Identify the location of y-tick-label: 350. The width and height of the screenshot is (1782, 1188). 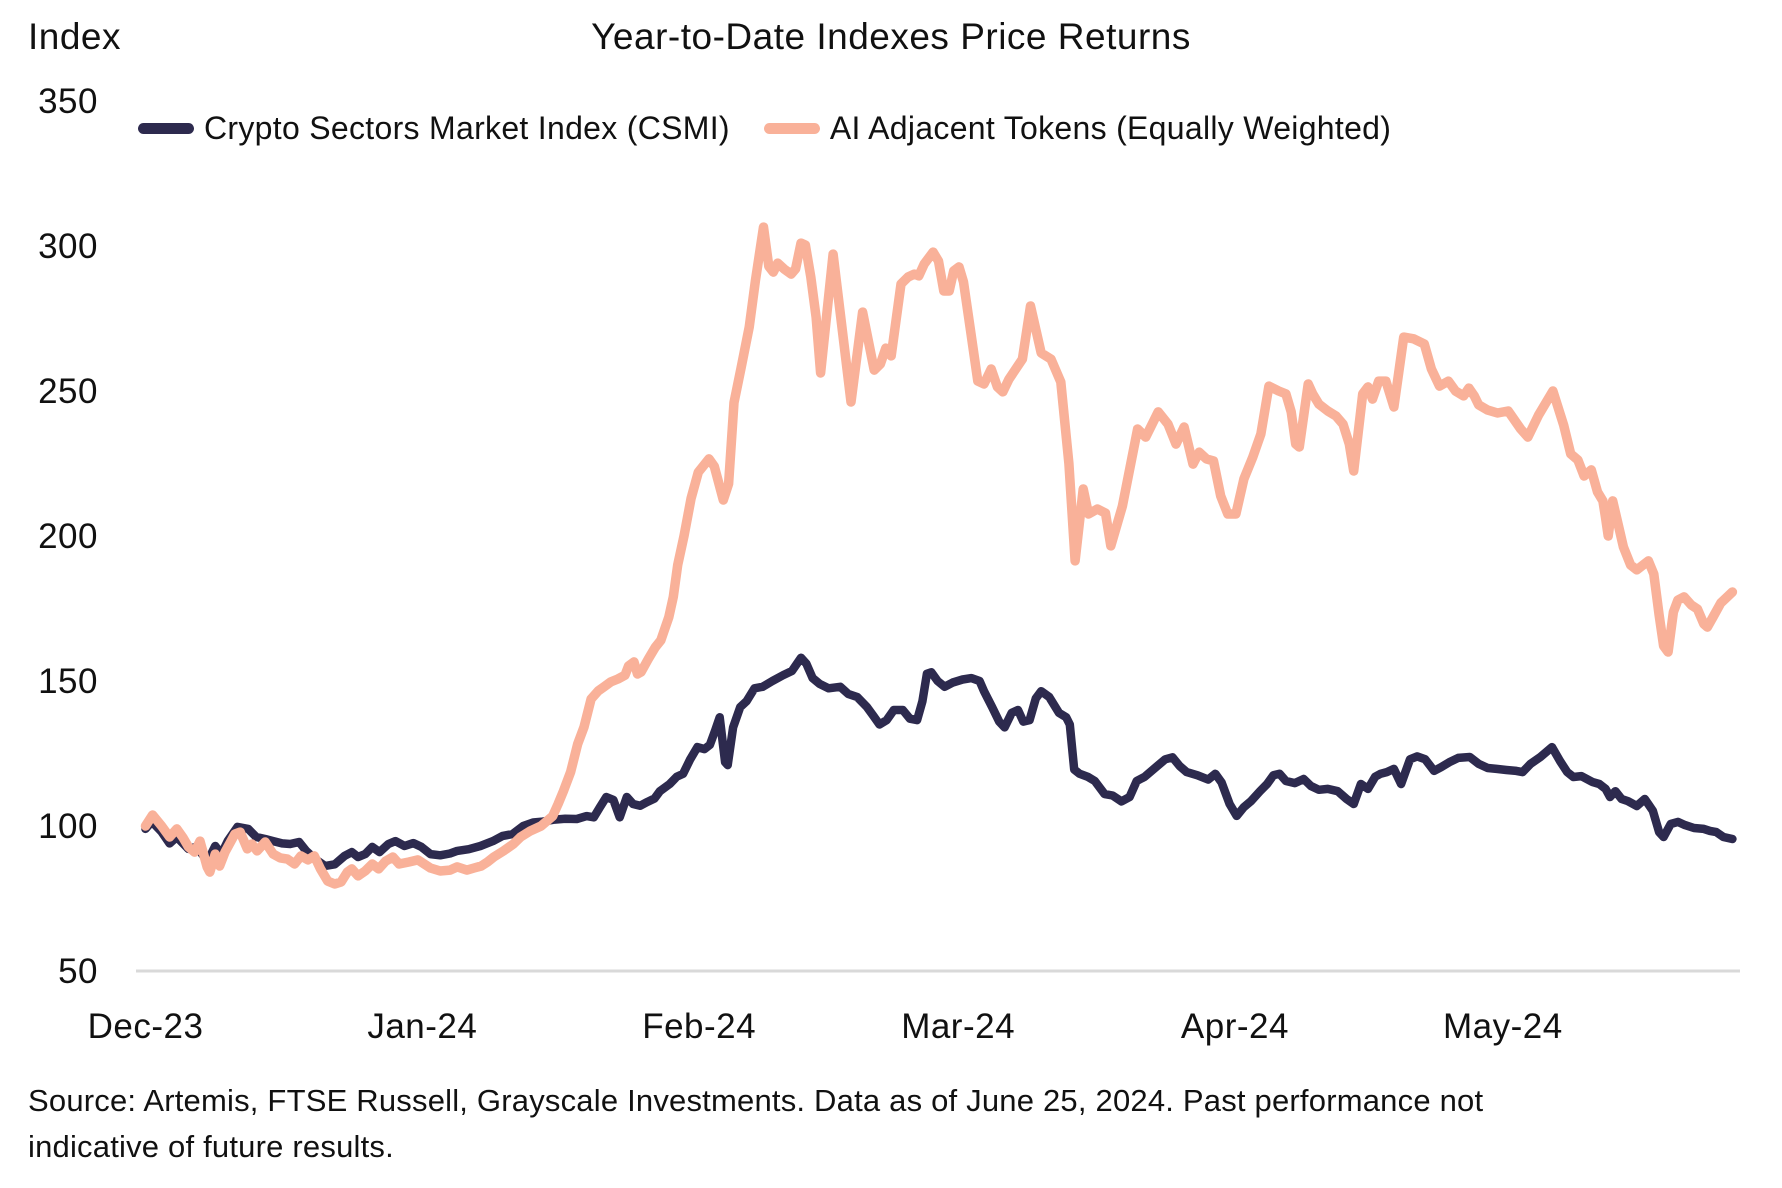
(68, 101).